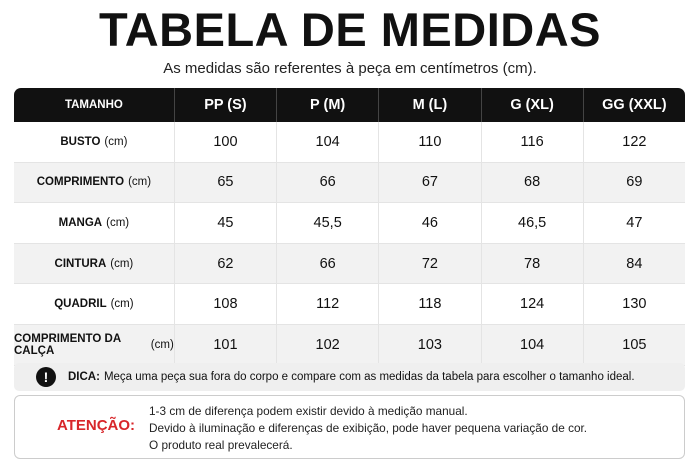 The width and height of the screenshot is (700, 467). What do you see at coordinates (634, 105) in the screenshot?
I see `column-header: GG (XXL)` at bounding box center [634, 105].